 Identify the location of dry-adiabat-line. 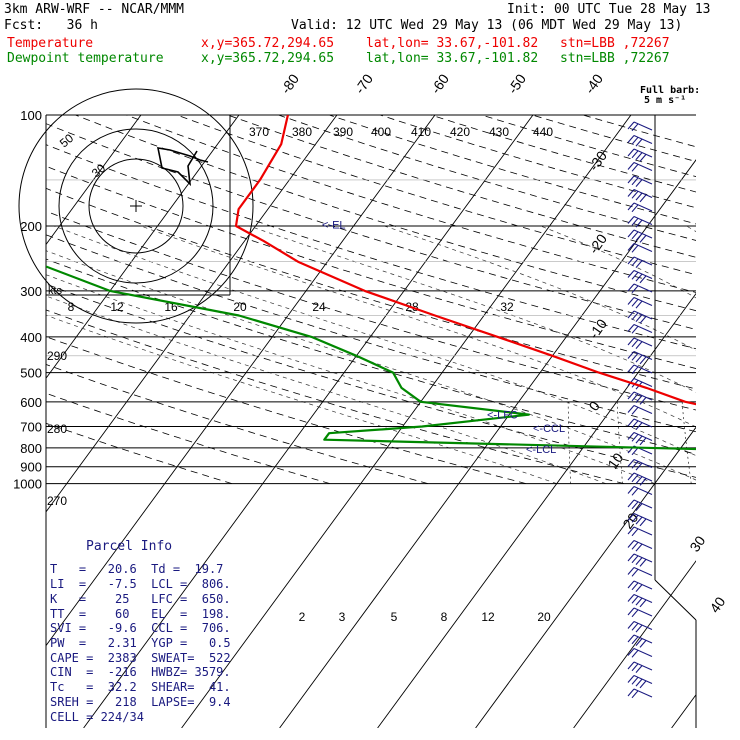
(237, 424).